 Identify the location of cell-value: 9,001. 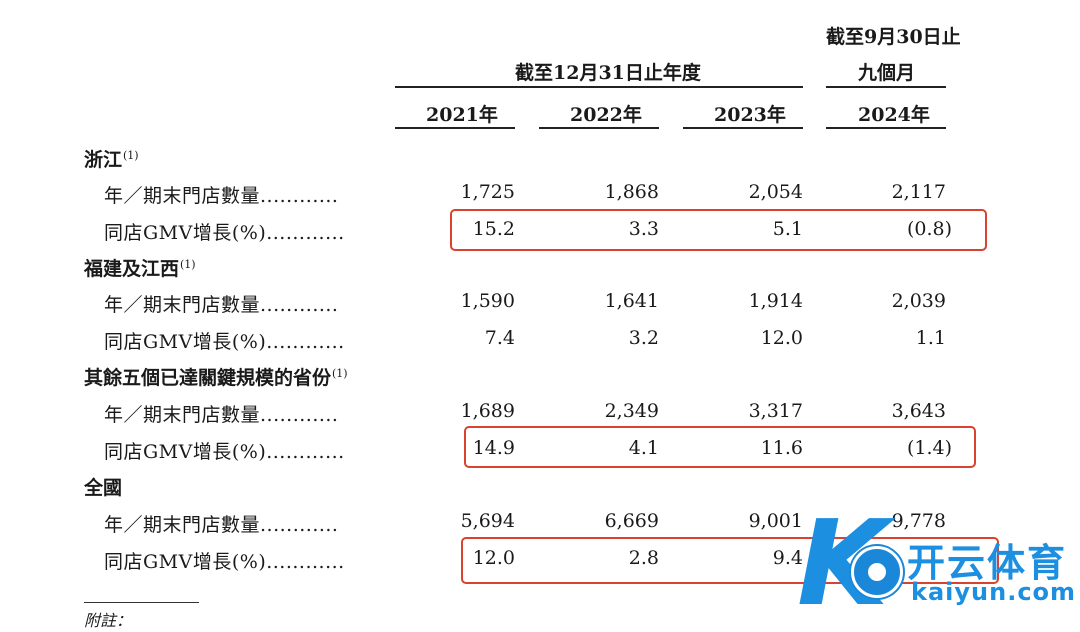
(775, 521).